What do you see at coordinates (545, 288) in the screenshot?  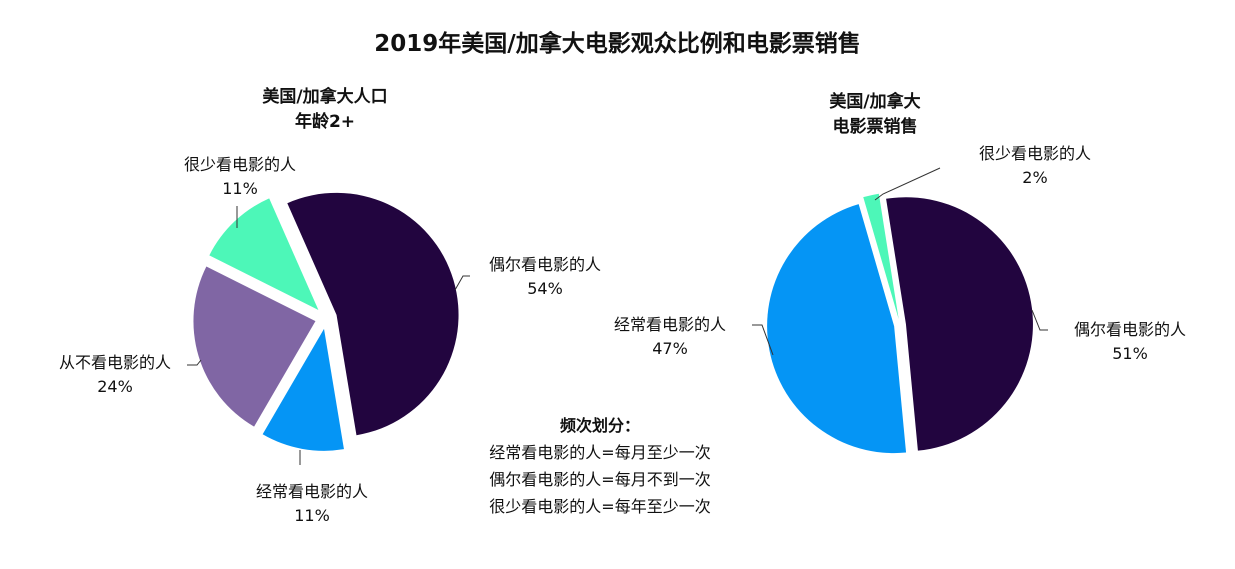 I see `label-value: 54%` at bounding box center [545, 288].